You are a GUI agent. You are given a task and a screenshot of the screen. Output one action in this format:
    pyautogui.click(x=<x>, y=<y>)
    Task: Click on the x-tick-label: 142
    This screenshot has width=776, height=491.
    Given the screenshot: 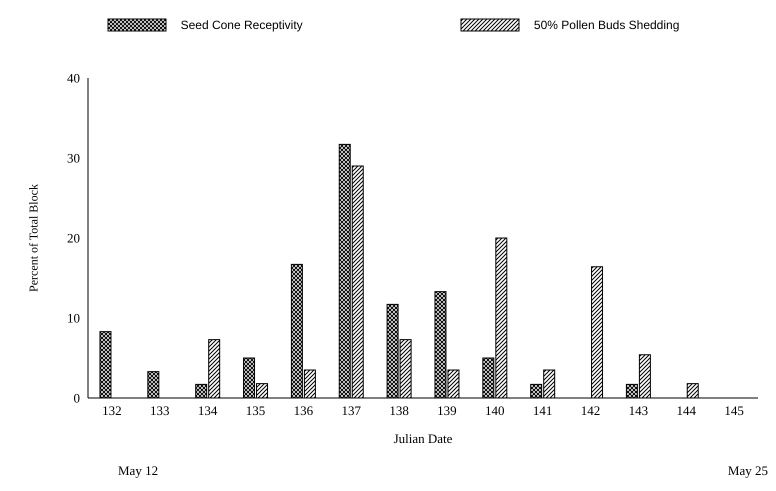 What is the action you would take?
    pyautogui.click(x=590, y=410)
    